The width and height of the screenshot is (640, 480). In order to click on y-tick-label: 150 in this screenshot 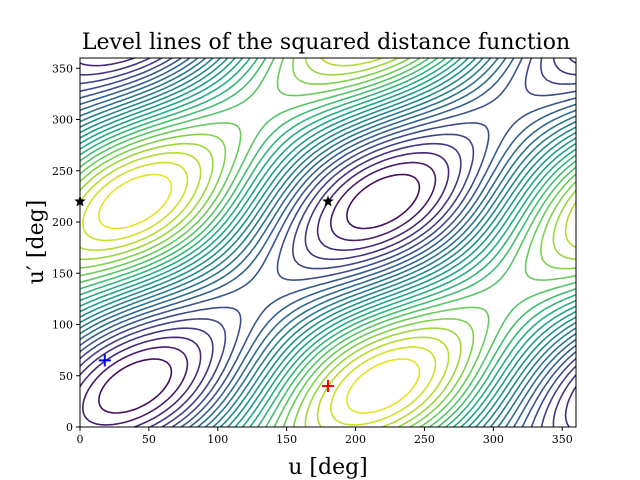, I will do `click(62, 273)`.